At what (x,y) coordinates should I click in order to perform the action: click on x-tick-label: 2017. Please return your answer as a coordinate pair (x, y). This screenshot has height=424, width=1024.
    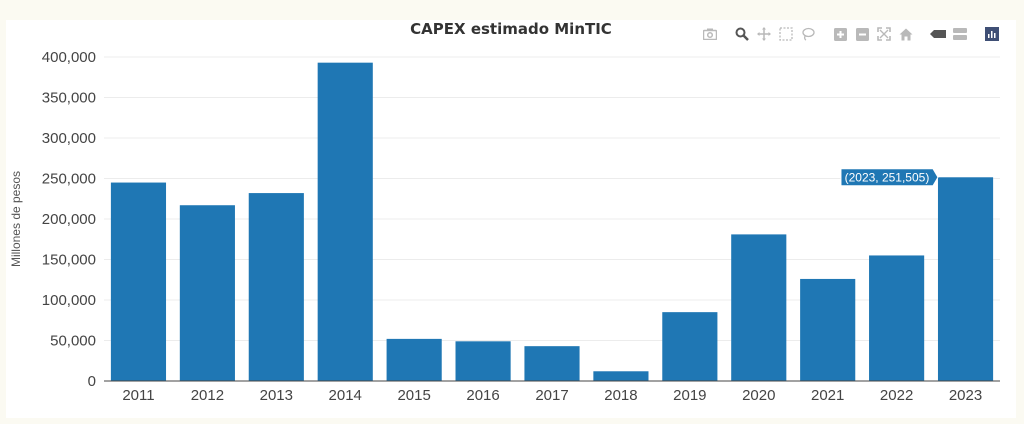
    Looking at the image, I should click on (551, 395).